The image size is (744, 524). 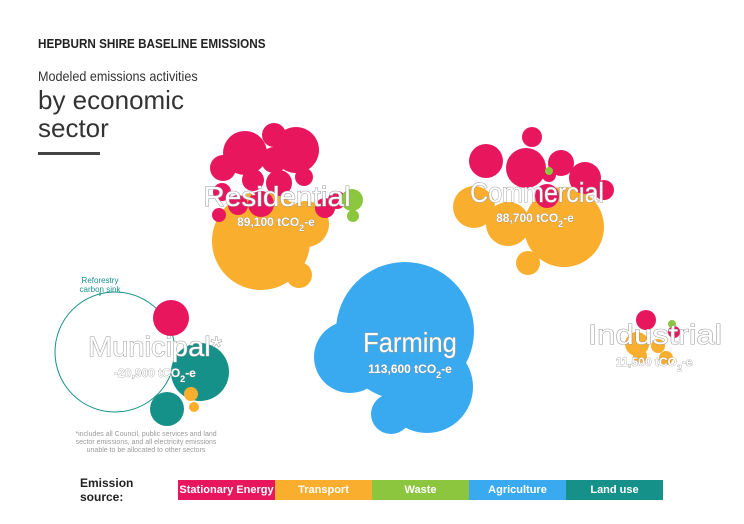 I want to click on municipal-label: Municipal*, so click(x=155, y=346).